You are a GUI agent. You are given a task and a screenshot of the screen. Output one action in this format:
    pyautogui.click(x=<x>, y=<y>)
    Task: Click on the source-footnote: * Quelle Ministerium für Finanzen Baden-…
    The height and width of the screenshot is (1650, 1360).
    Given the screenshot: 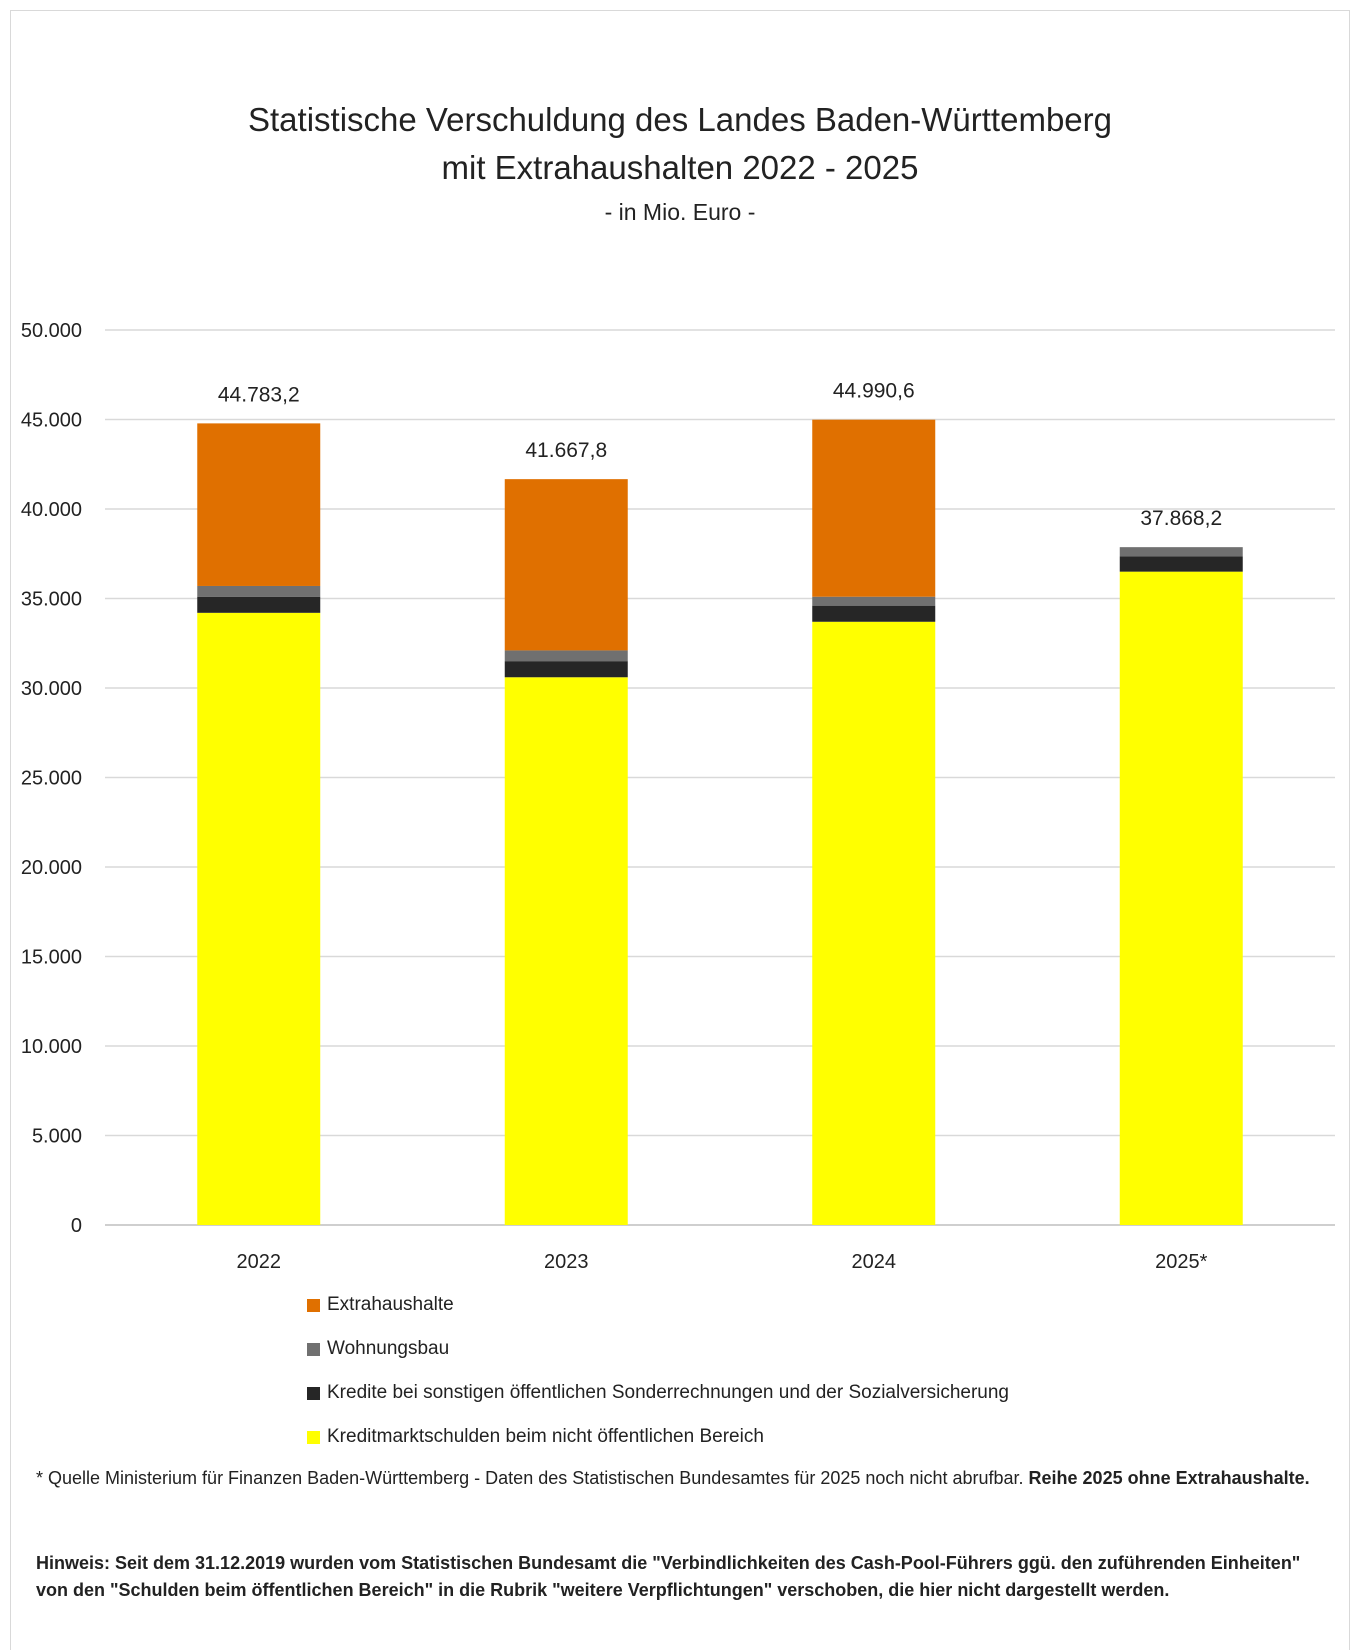 What is the action you would take?
    pyautogui.click(x=683, y=1478)
    